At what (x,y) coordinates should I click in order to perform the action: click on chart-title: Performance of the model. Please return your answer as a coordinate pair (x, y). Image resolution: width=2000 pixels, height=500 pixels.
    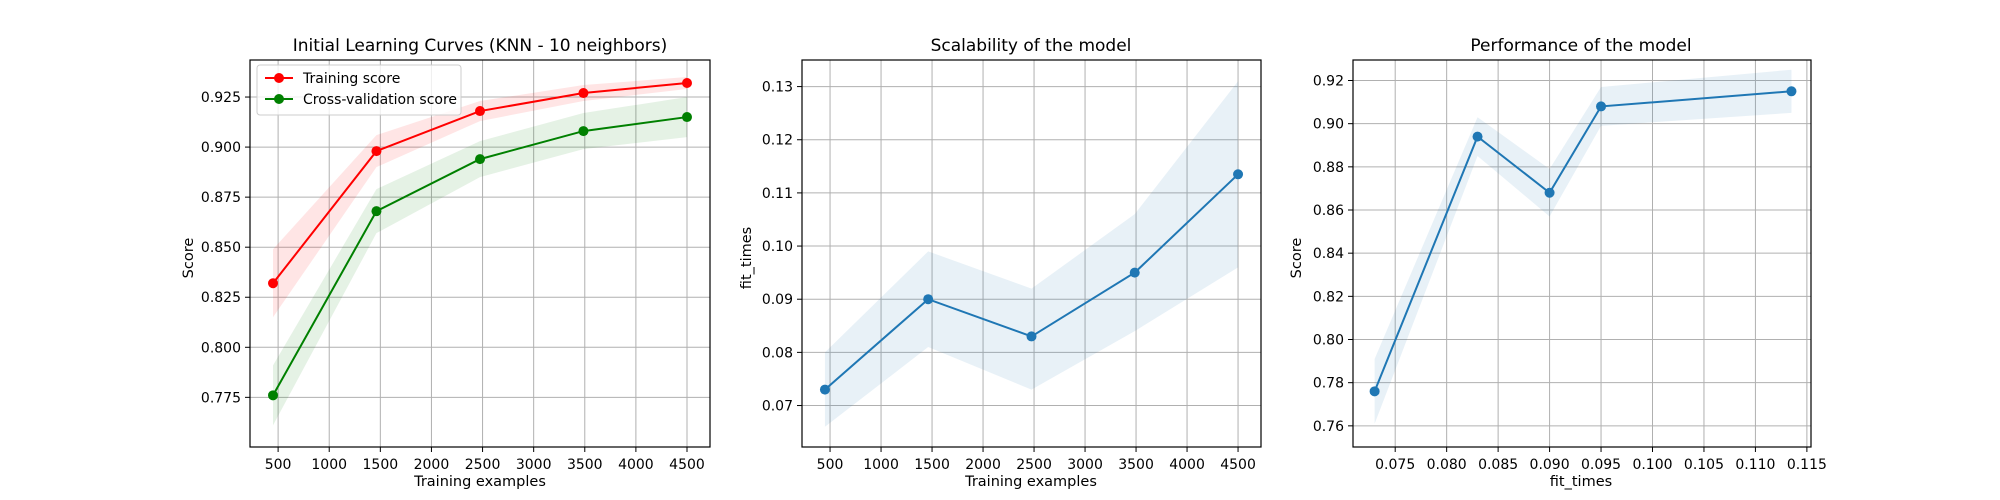
    Looking at the image, I should click on (1580, 46).